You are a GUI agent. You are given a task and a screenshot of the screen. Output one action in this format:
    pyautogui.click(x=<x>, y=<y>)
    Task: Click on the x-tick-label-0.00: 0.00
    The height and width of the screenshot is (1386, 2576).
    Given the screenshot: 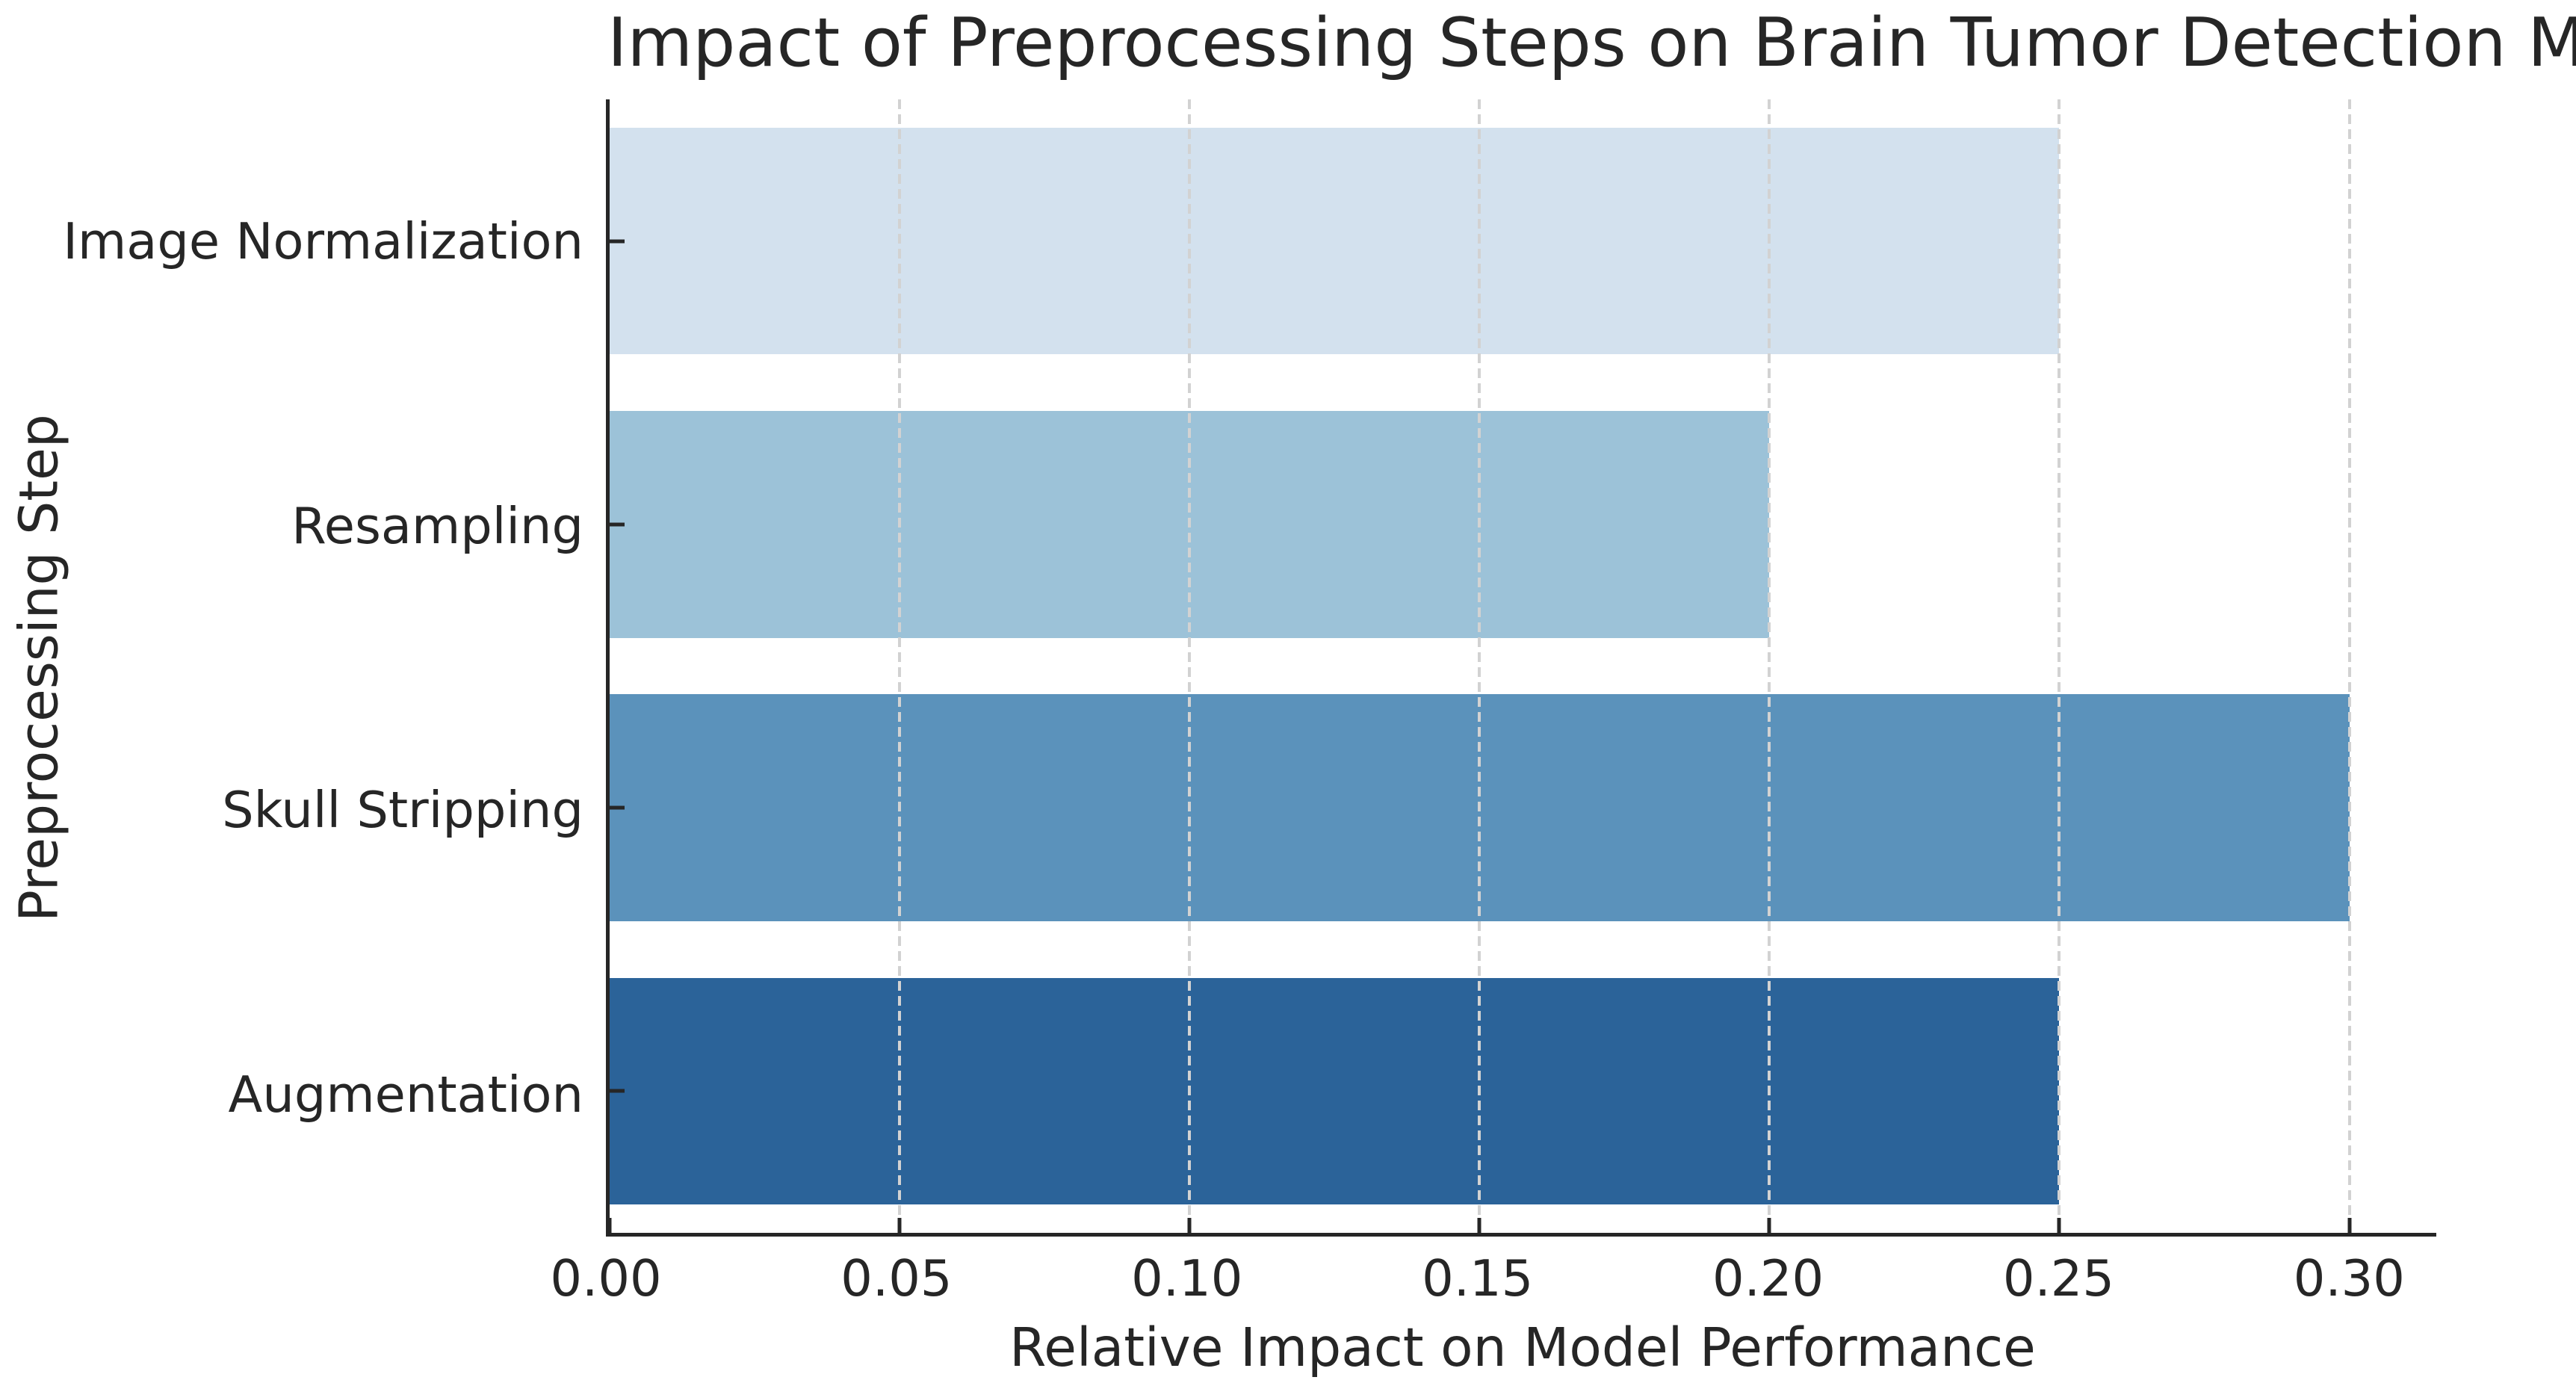 What is the action you would take?
    pyautogui.click(x=606, y=1278)
    